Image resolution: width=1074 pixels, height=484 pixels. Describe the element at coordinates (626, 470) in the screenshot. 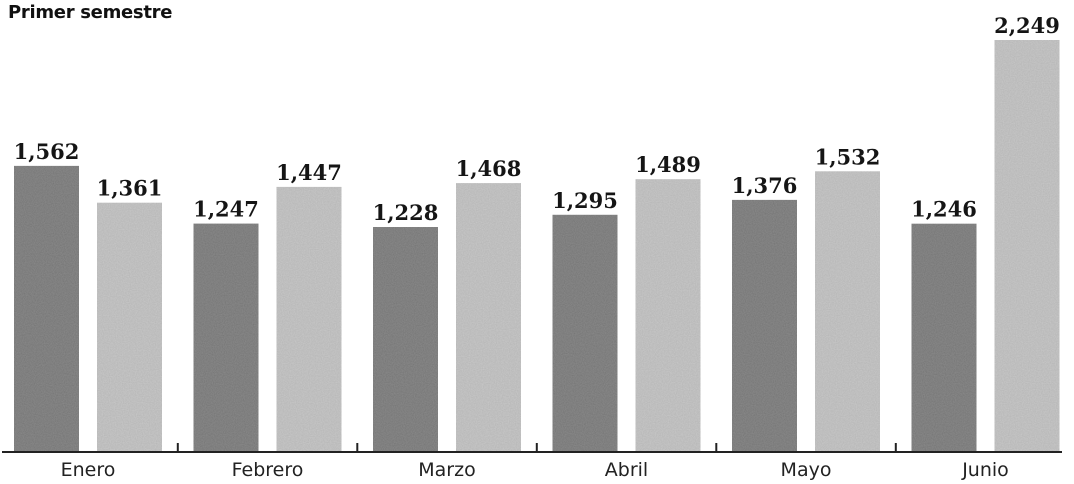

I see `x-tick-label-abril: Abril` at that location.